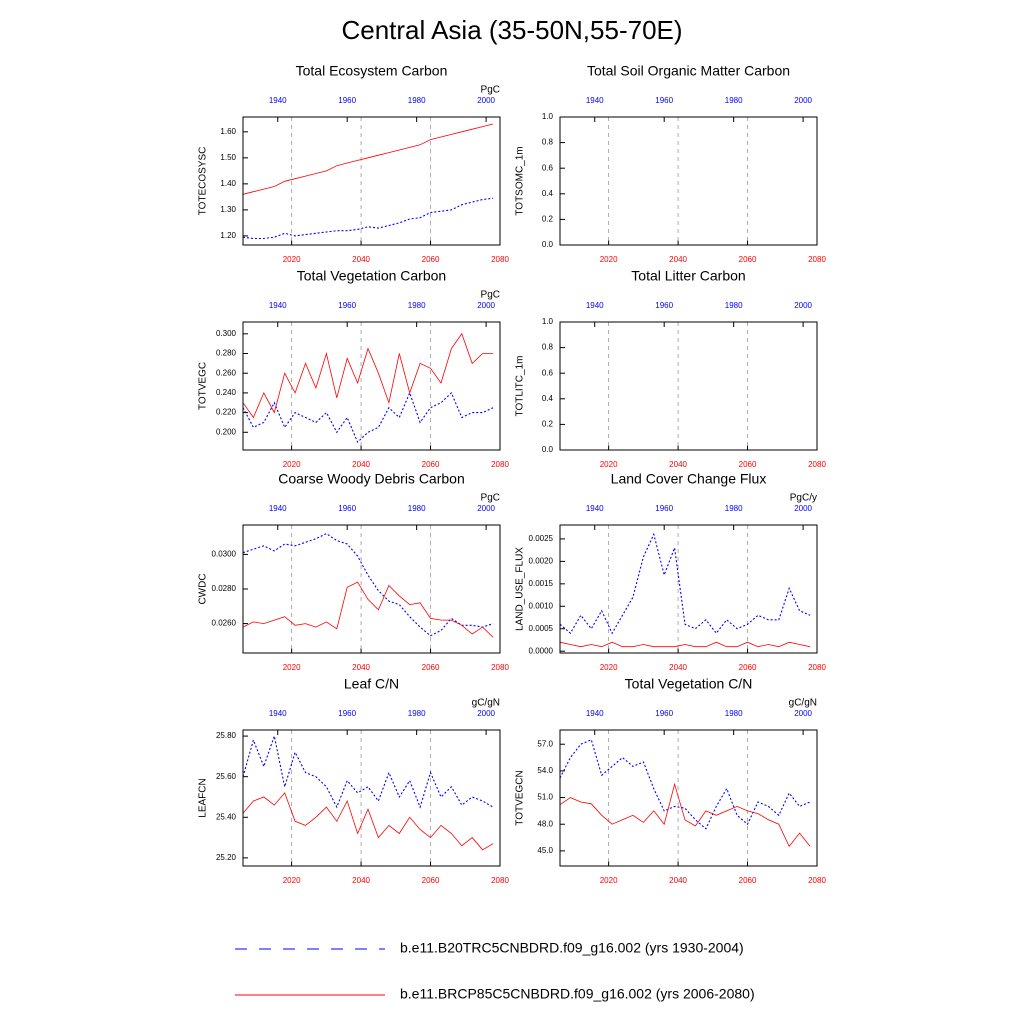 This screenshot has width=1024, height=1024. Describe the element at coordinates (548, 244) in the screenshot. I see `y-tick-label: 0.0` at that location.